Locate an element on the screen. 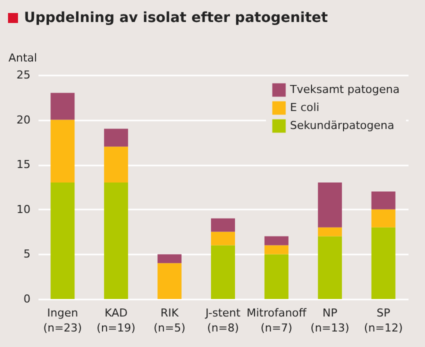 This screenshot has width=425, height=347. x-tick-label: RIK (n=5) is located at coordinates (170, 320).